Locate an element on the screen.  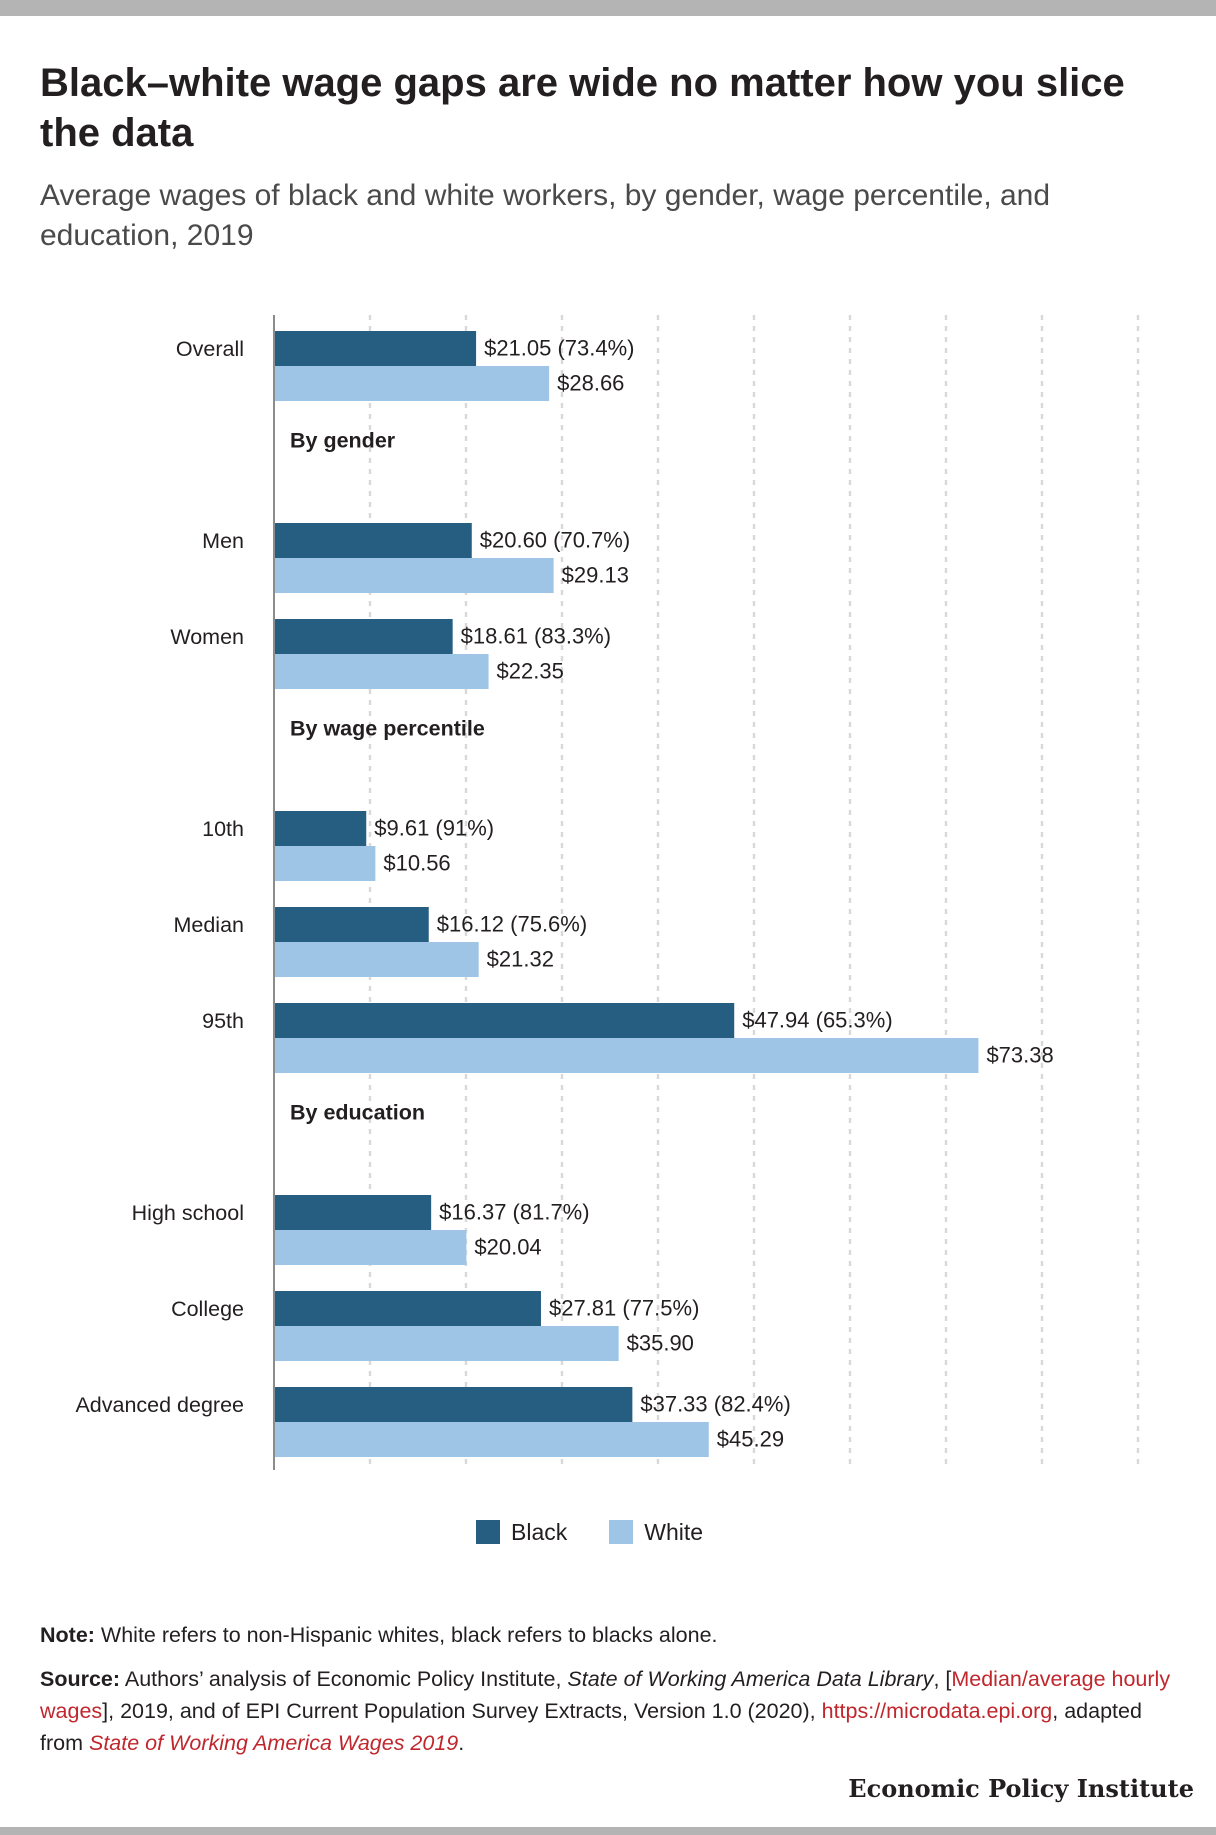
category-label: Advanced degree is located at coordinates (159, 1405).